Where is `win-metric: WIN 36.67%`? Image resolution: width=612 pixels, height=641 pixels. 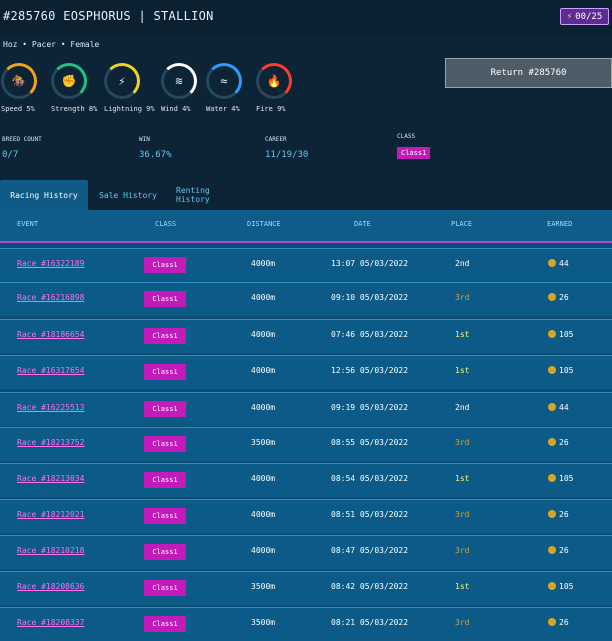
win-metric: WIN 36.67% is located at coordinates (155, 148).